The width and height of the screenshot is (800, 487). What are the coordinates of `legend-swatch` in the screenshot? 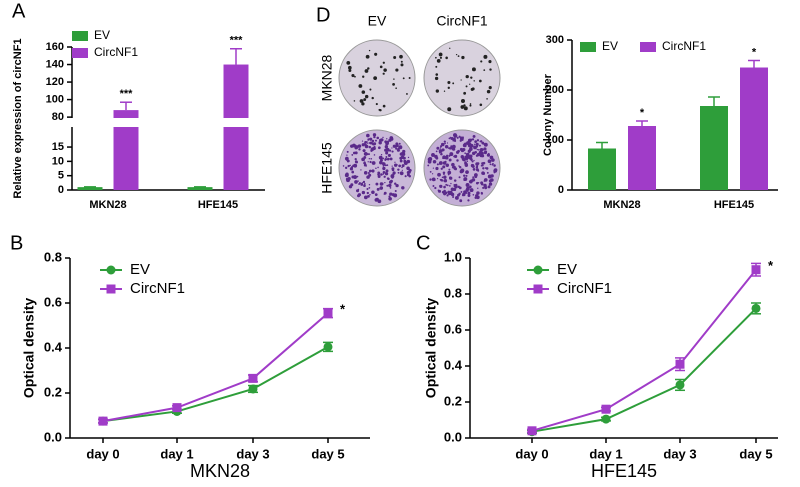 It's located at (588, 47).